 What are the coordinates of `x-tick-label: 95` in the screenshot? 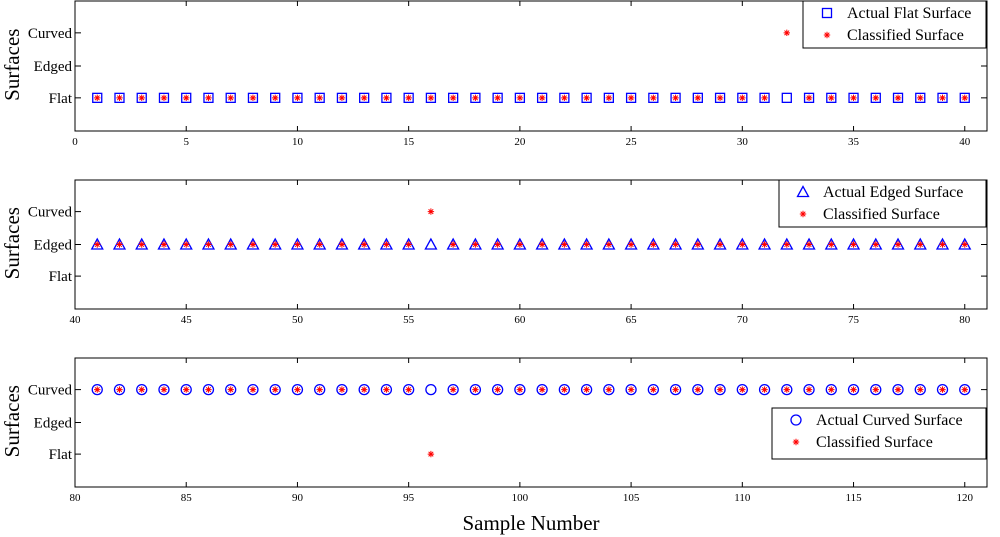 It's located at (409, 498).